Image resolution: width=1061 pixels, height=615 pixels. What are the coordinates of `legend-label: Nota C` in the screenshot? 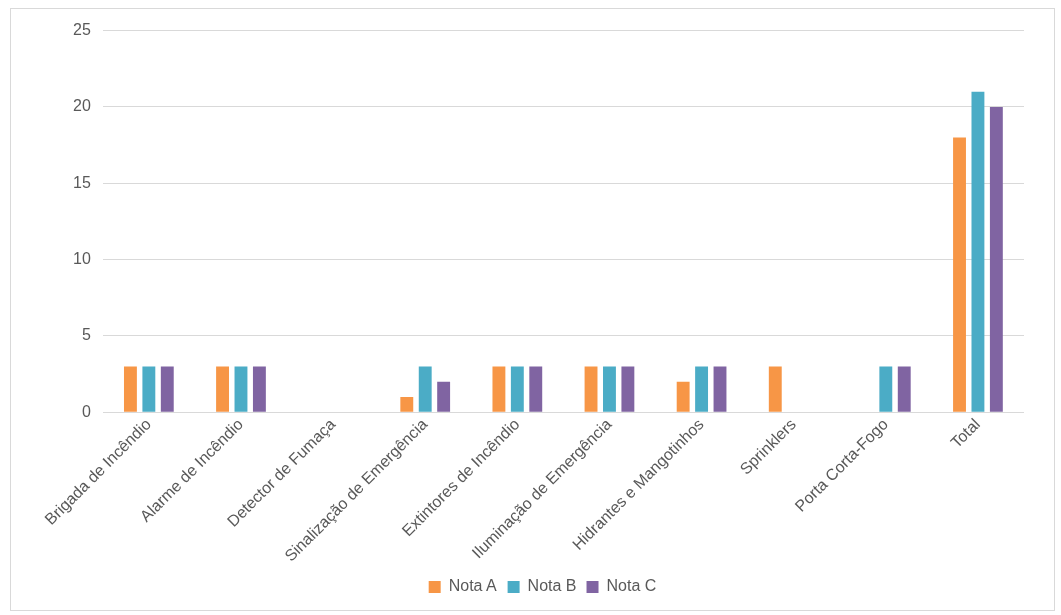 It's located at (631, 586).